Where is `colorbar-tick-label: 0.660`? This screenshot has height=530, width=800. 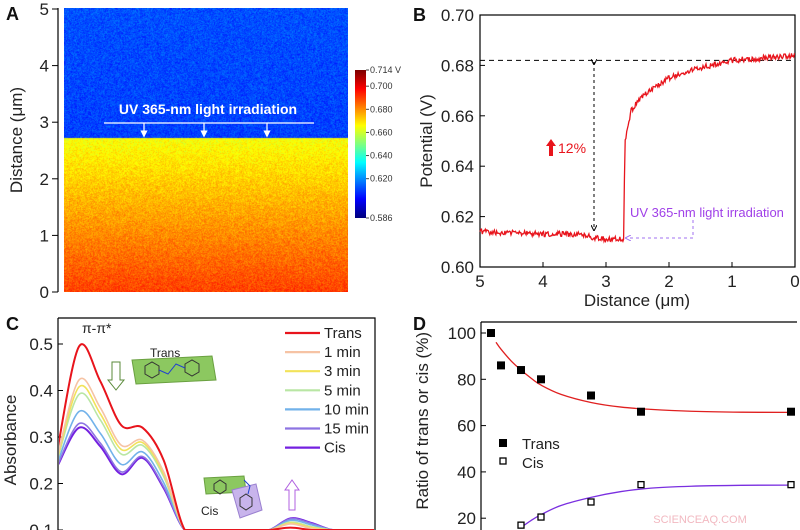 colorbar-tick-label: 0.660 is located at coordinates (381, 132).